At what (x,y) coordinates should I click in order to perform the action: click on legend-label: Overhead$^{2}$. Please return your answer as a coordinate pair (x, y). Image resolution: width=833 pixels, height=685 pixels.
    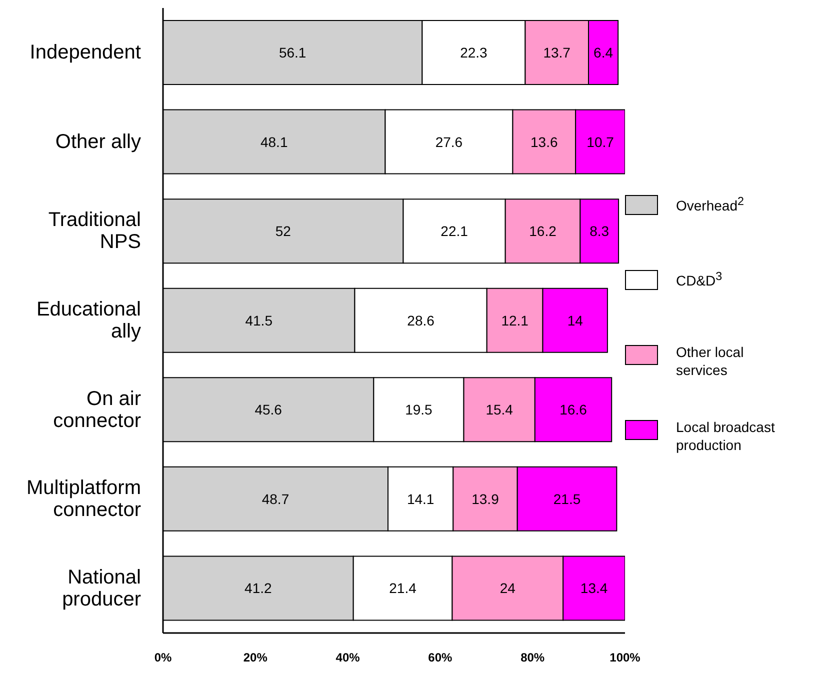
    Looking at the image, I should click on (710, 204).